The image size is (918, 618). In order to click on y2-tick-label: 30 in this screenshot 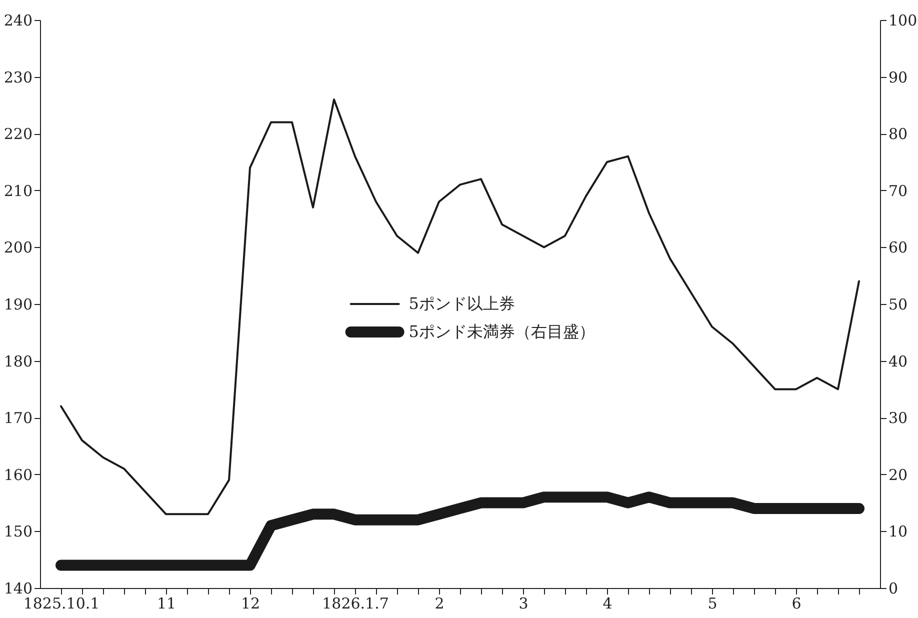, I will do `click(898, 418)`.